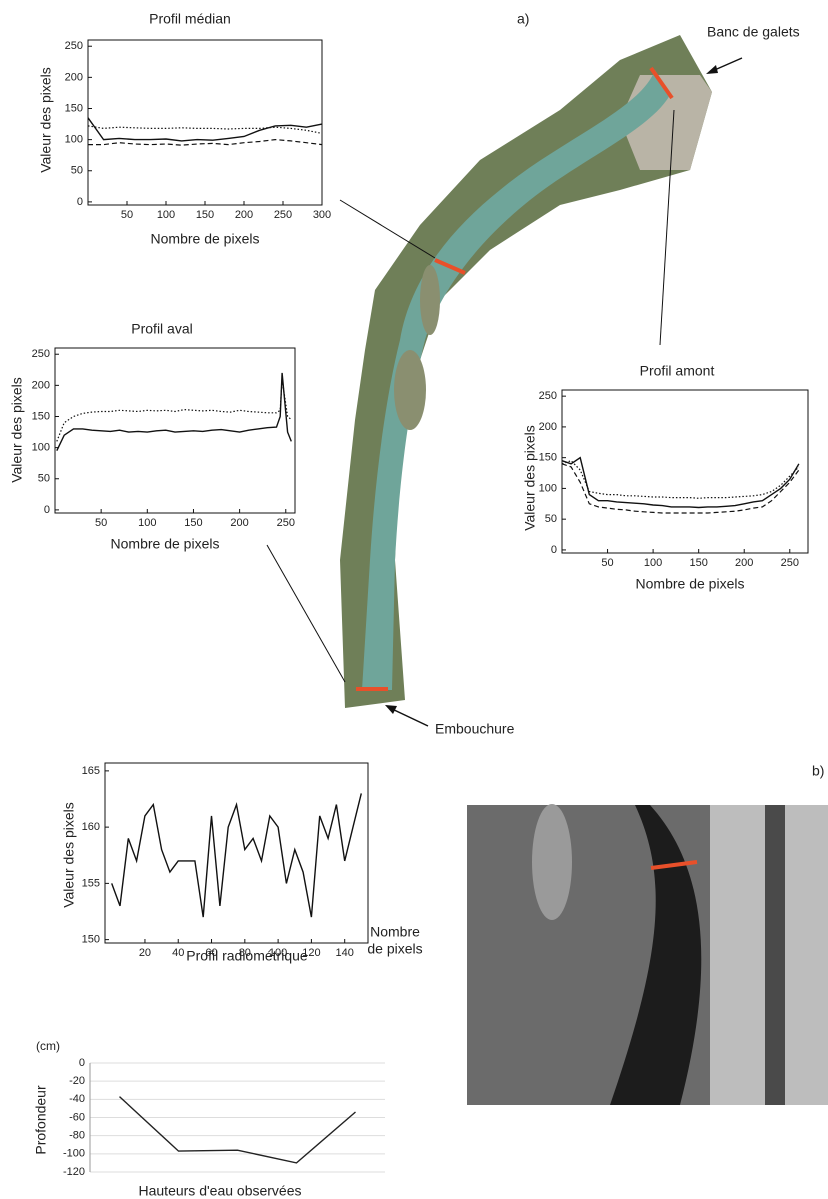 The width and height of the screenshot is (828, 1199). What do you see at coordinates (220, 1191) in the screenshot?
I see `chart-title: Hauteurs d'eau observées` at bounding box center [220, 1191].